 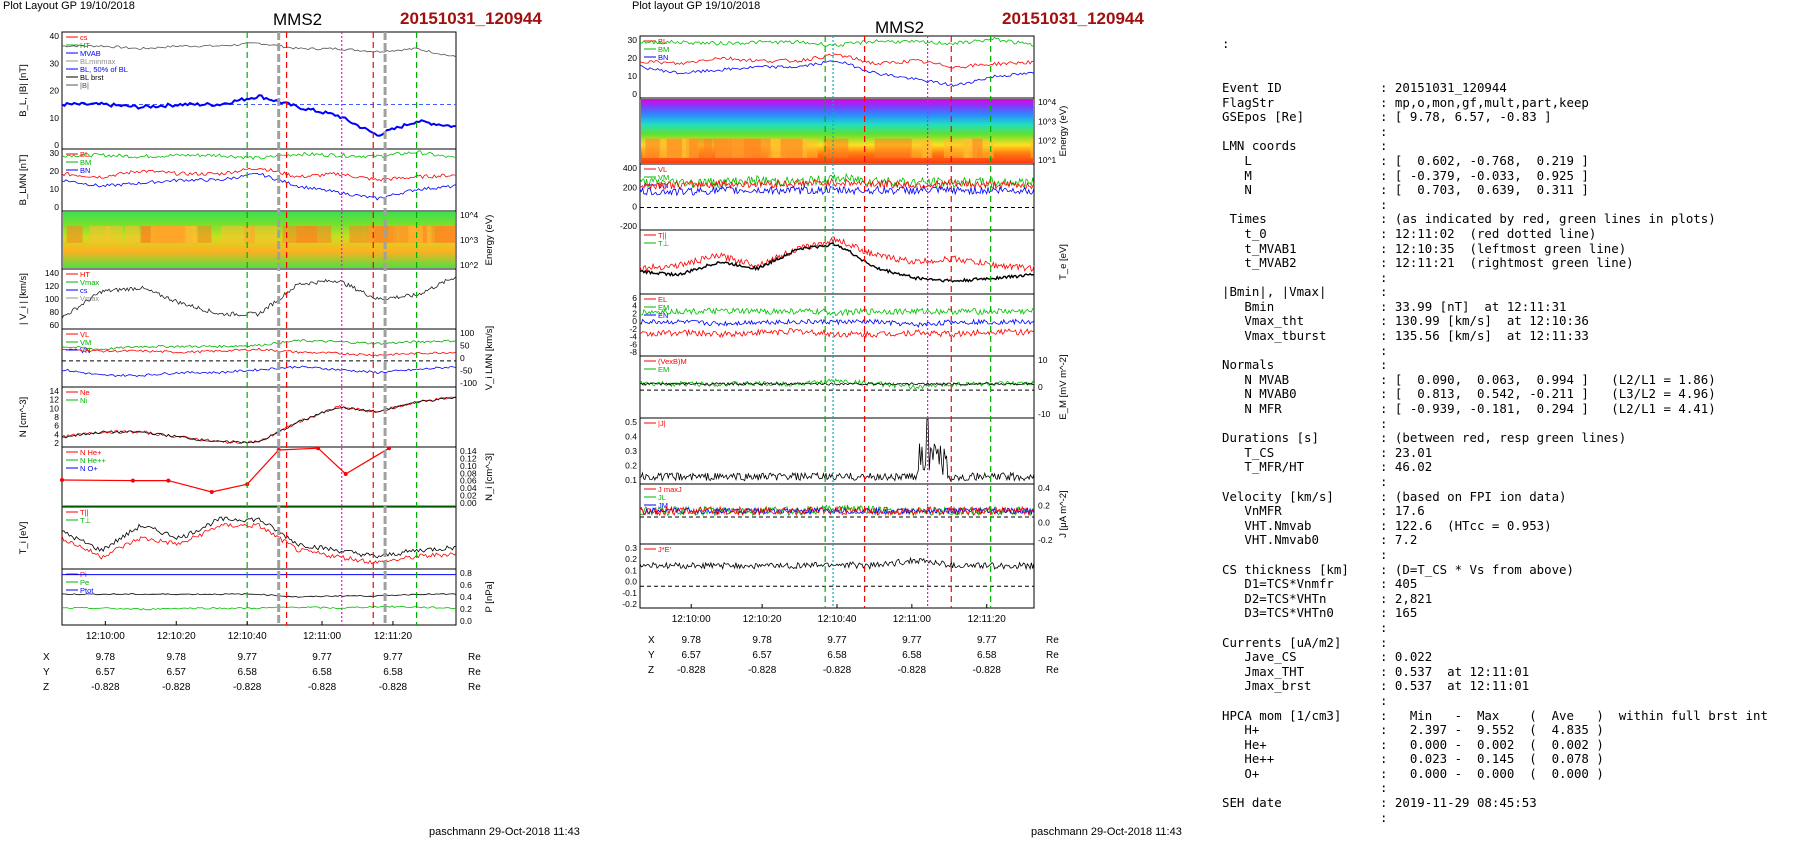 What do you see at coordinates (1270, 438) in the screenshot?
I see `summary-key: Durations [s]` at bounding box center [1270, 438].